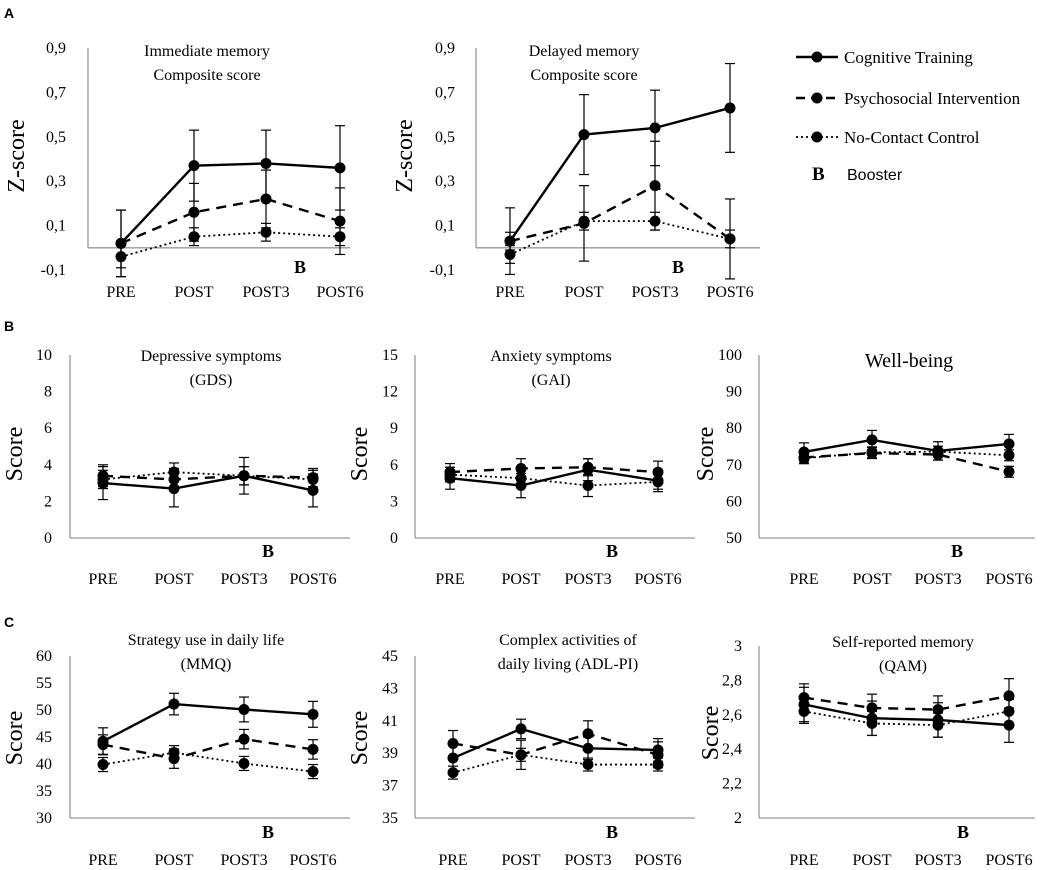 The width and height of the screenshot is (1064, 870). Describe the element at coordinates (909, 361) in the screenshot. I see `chart-title: Well-being` at that location.